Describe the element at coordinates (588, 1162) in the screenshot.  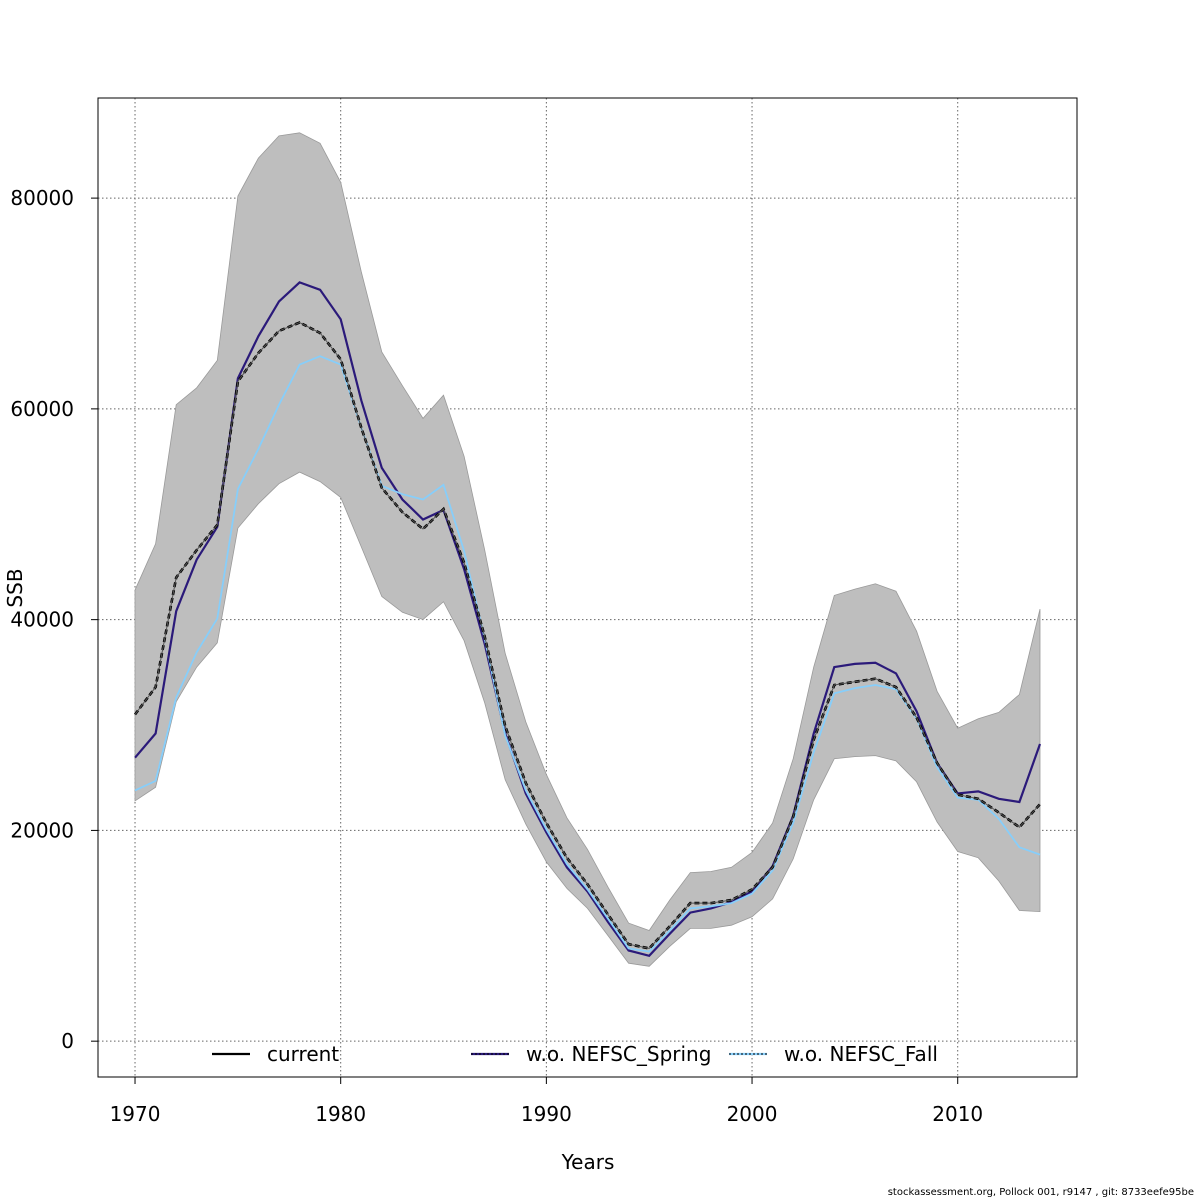
I see `x-axis-title: Years` at that location.